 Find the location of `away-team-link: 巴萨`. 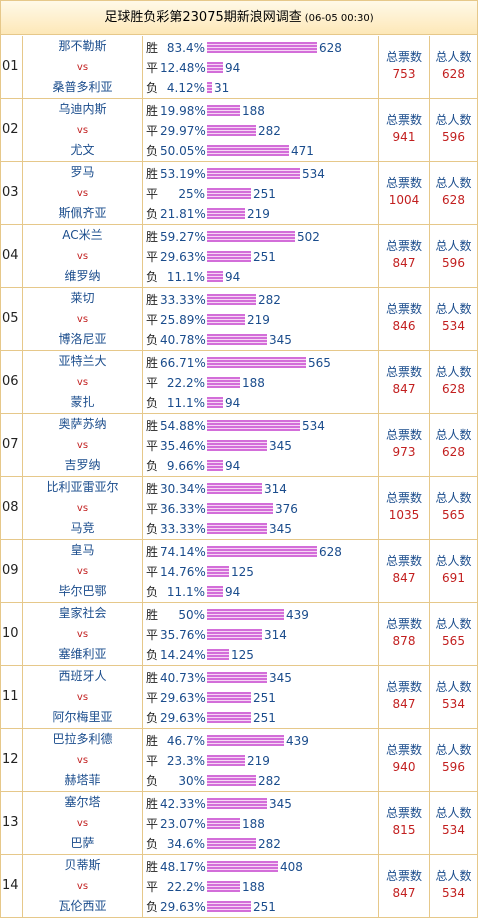

away-team-link: 巴萨 is located at coordinates (82, 843).